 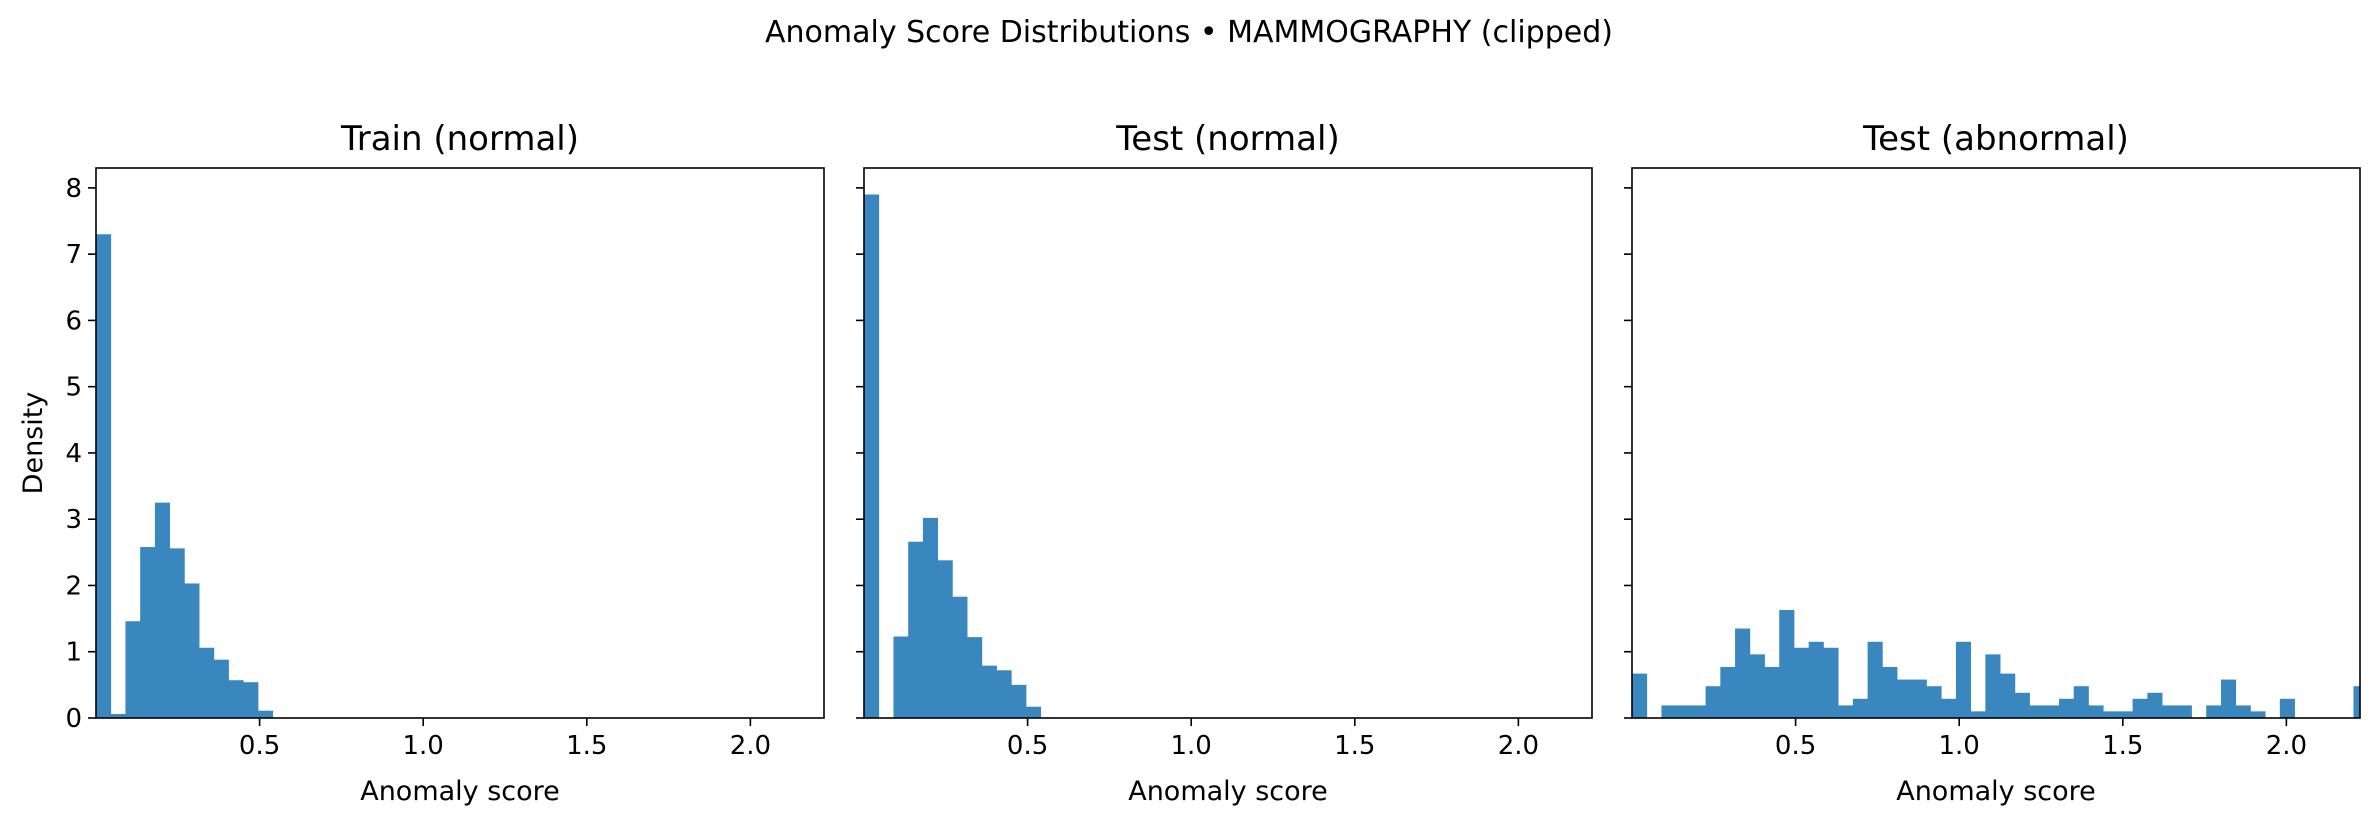 I want to click on y-axis-label: Density, so click(x=33, y=443).